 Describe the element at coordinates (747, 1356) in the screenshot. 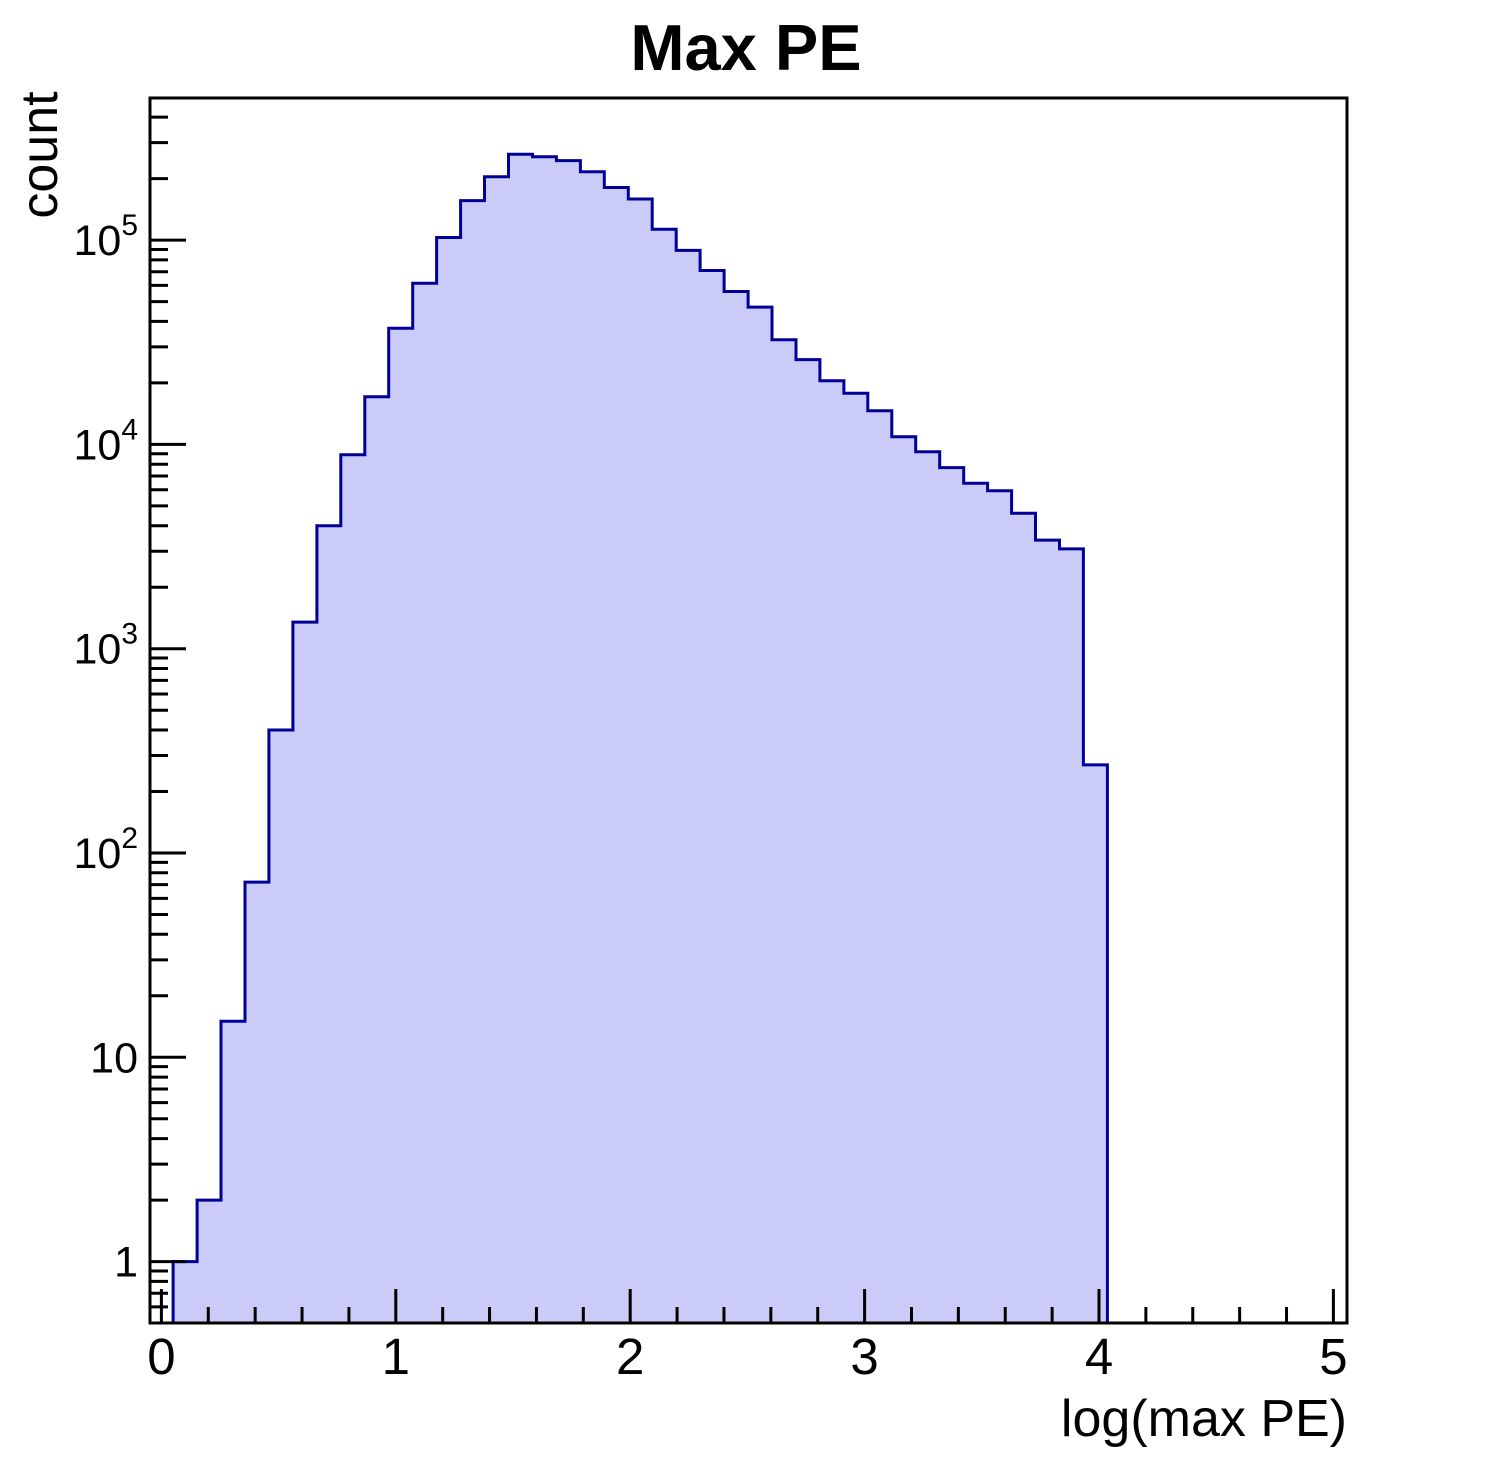

I see `x-axis-tick-labels: 0 1 2 3 4 5` at that location.